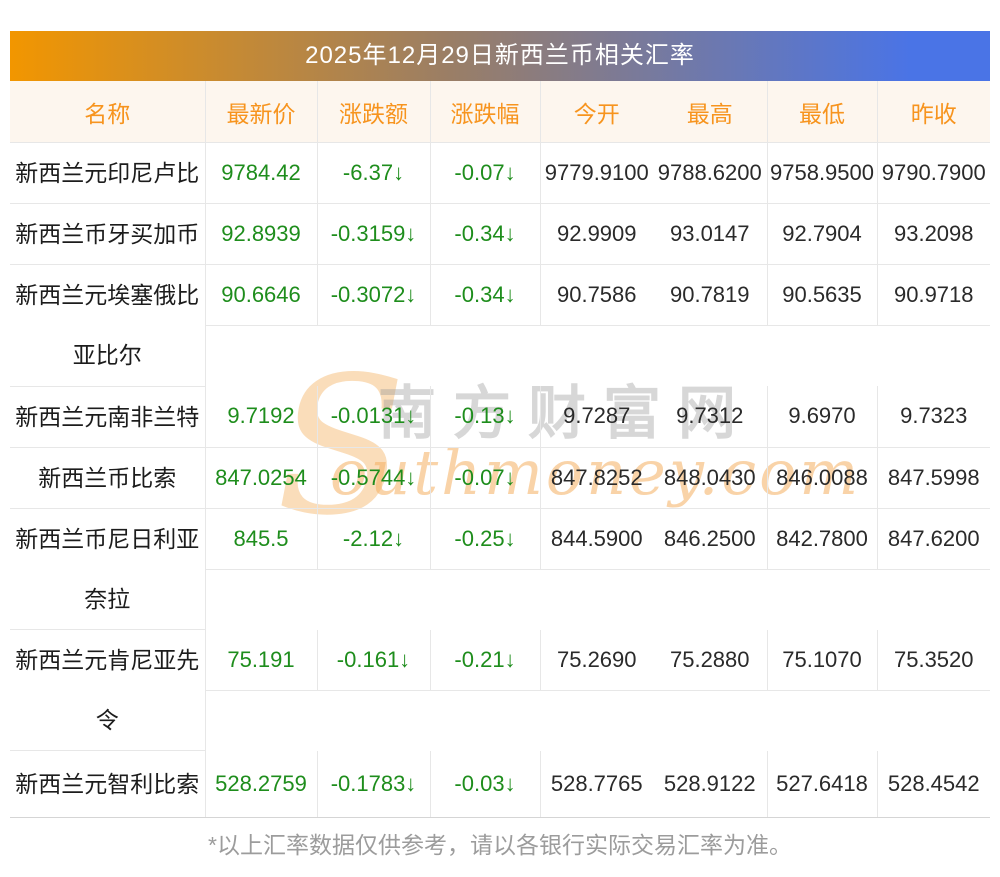  I want to click on latest-price-cell: 845.5, so click(261, 539).